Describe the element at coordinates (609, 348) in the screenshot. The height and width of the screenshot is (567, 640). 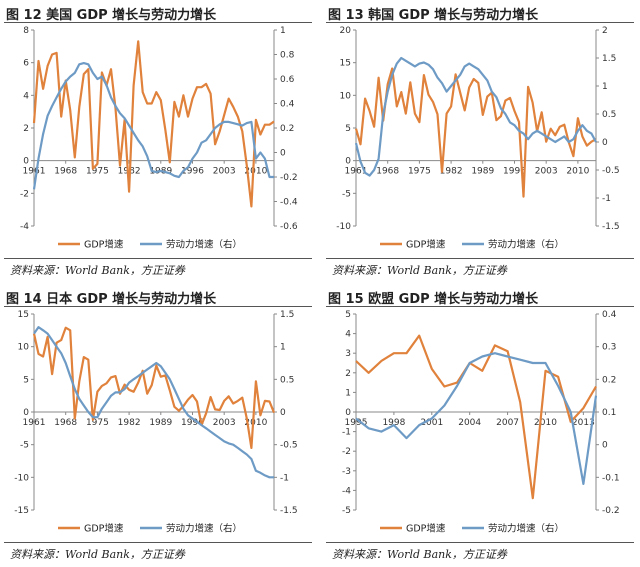
I see `y2-tick-label: 0.3` at that location.